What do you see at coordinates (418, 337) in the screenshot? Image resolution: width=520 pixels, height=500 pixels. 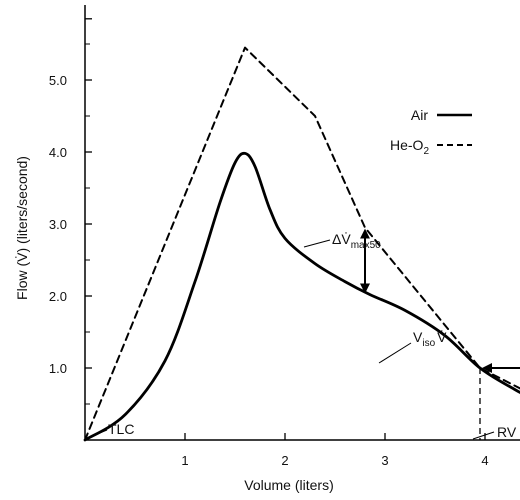 I see `viso-main: V` at bounding box center [418, 337].